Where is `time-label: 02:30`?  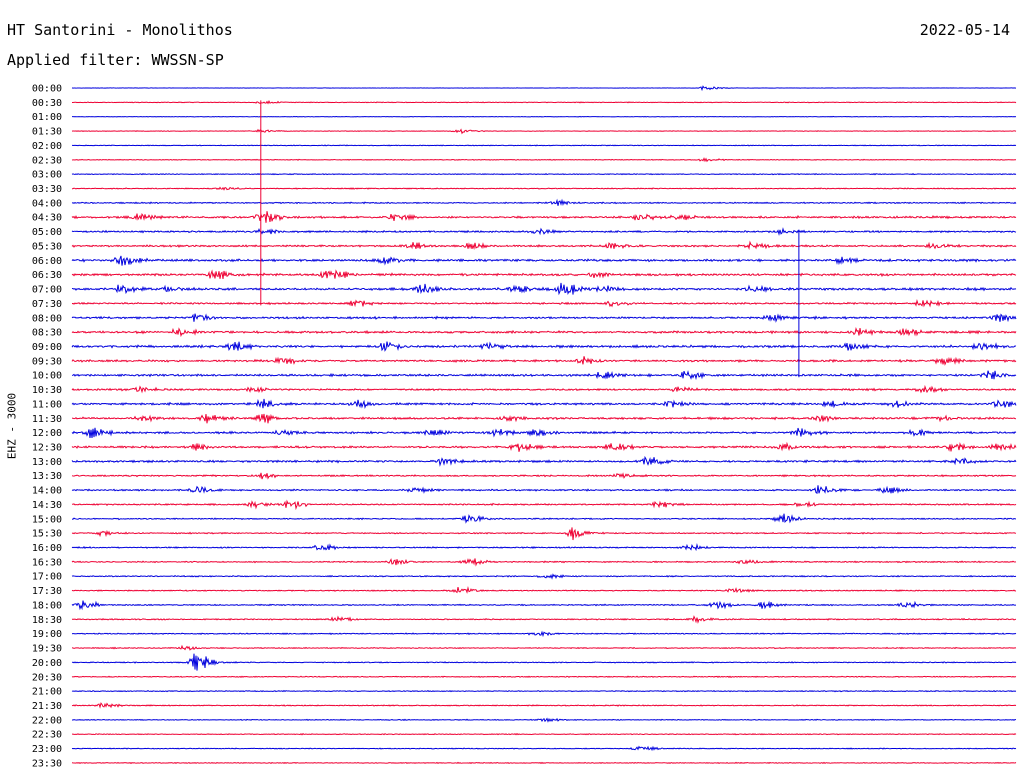
time-label: 02:30 is located at coordinates (47, 160).